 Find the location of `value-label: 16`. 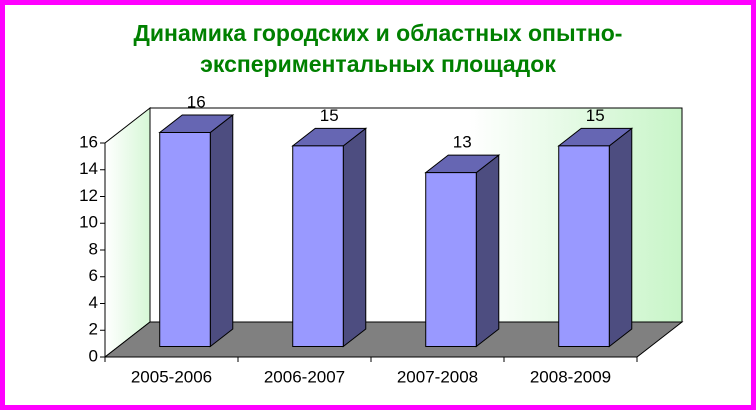

value-label: 16 is located at coordinates (196, 101).